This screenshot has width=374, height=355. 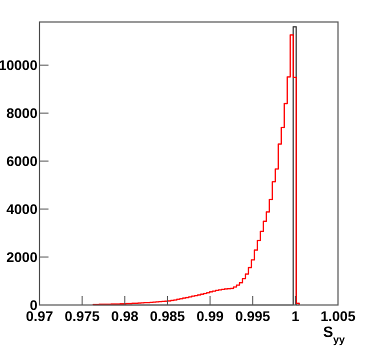 What do you see at coordinates (22, 113) in the screenshot?
I see `y-tick-label: 8000` at bounding box center [22, 113].